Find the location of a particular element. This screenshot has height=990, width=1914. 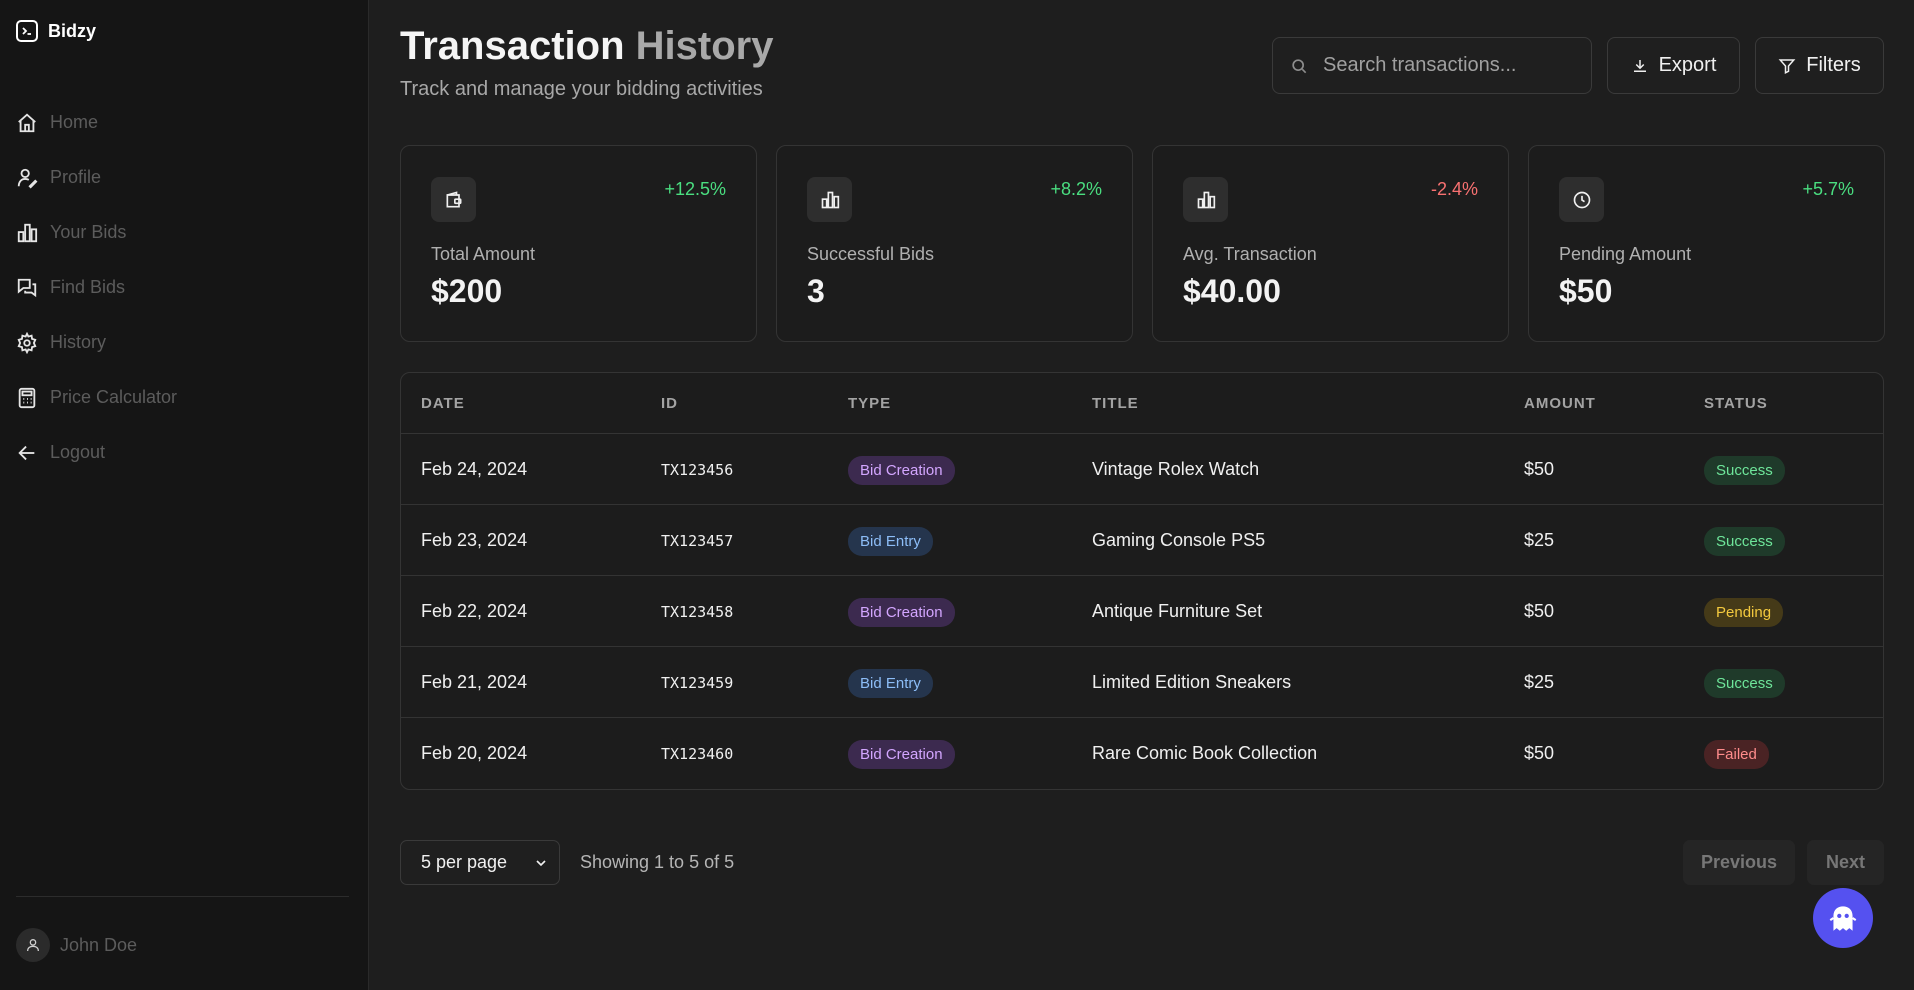

cell-date: Feb 21, 2024 is located at coordinates (474, 682).